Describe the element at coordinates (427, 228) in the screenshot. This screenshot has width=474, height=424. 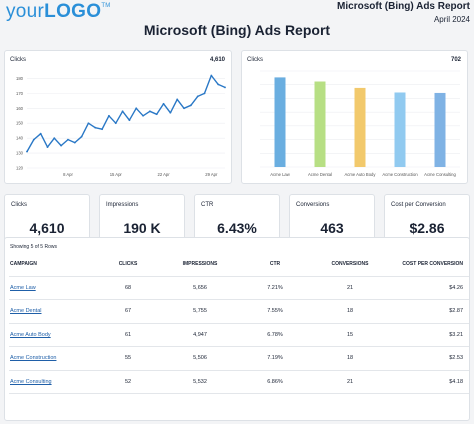
I see `kpi-value: $2.86` at that location.